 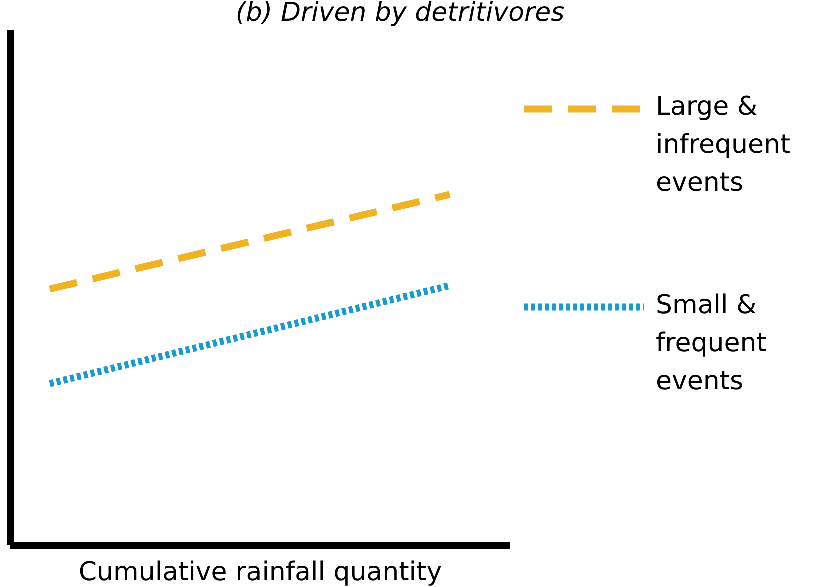 I want to click on legend-label: Large & infrequent events, so click(x=723, y=145).